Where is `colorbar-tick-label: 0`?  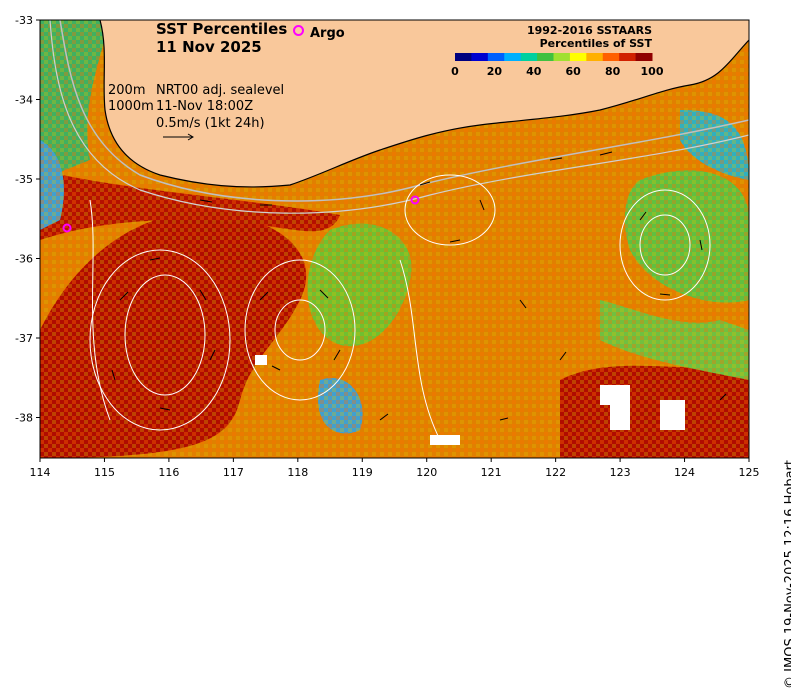 colorbar-tick-label: 0 is located at coordinates (455, 71).